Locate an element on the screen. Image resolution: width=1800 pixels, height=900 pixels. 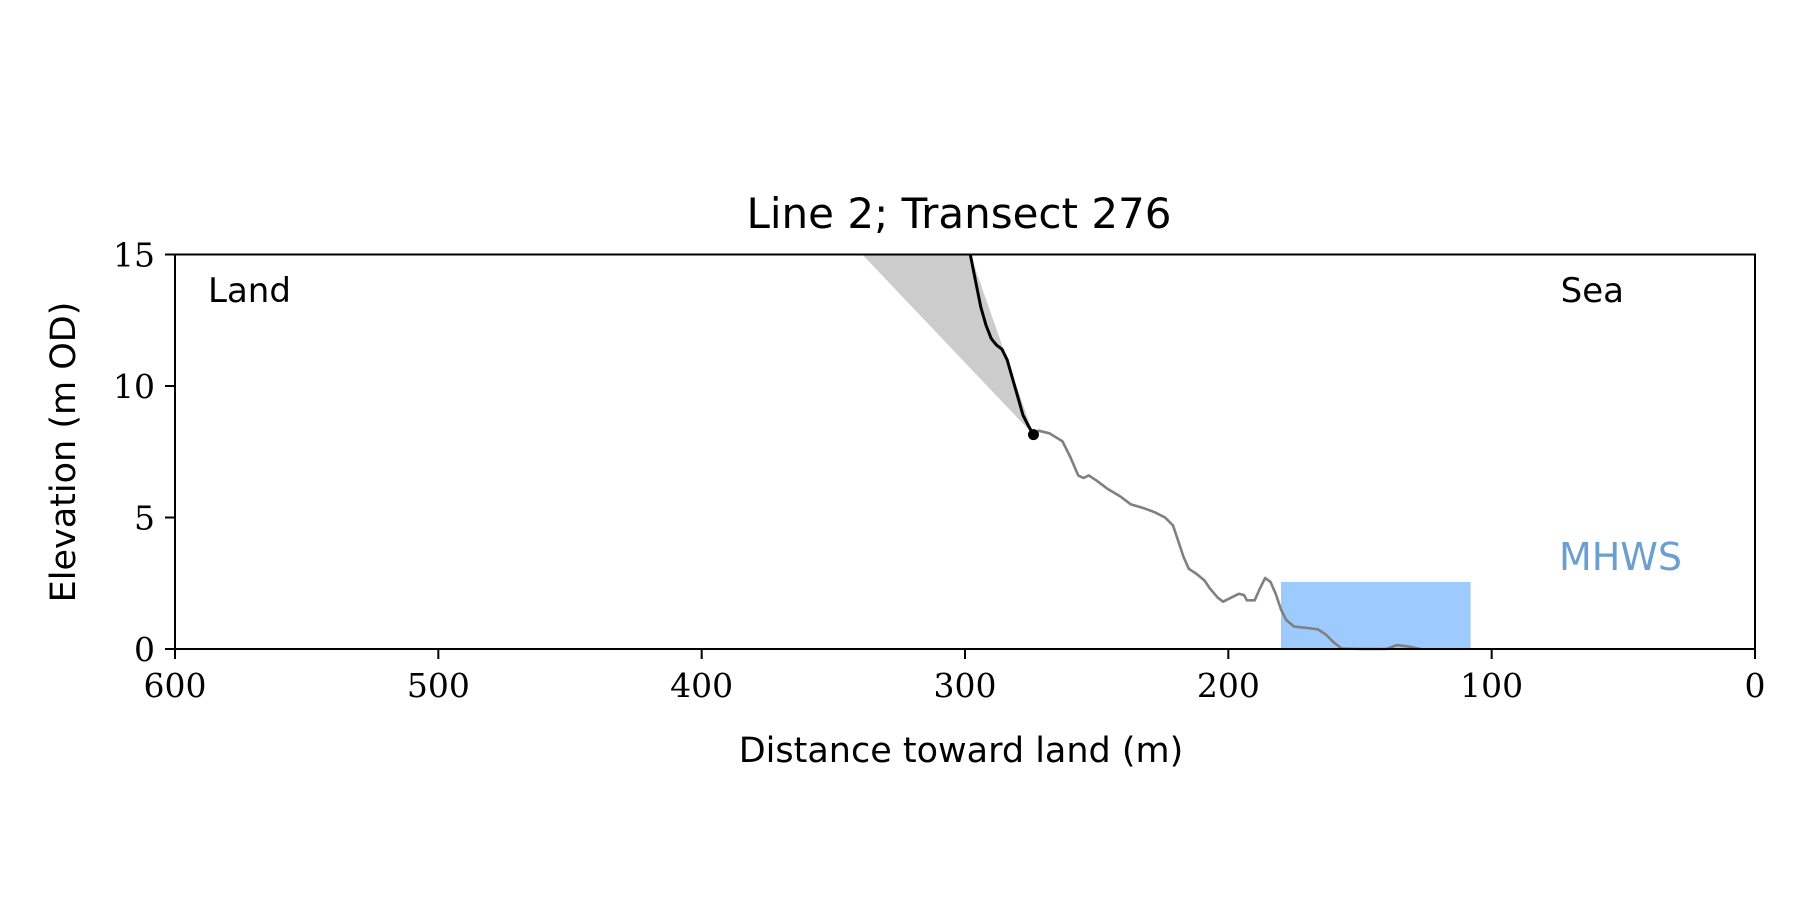
y-axis-label: Elevation (m OD) is located at coordinates (64, 452).